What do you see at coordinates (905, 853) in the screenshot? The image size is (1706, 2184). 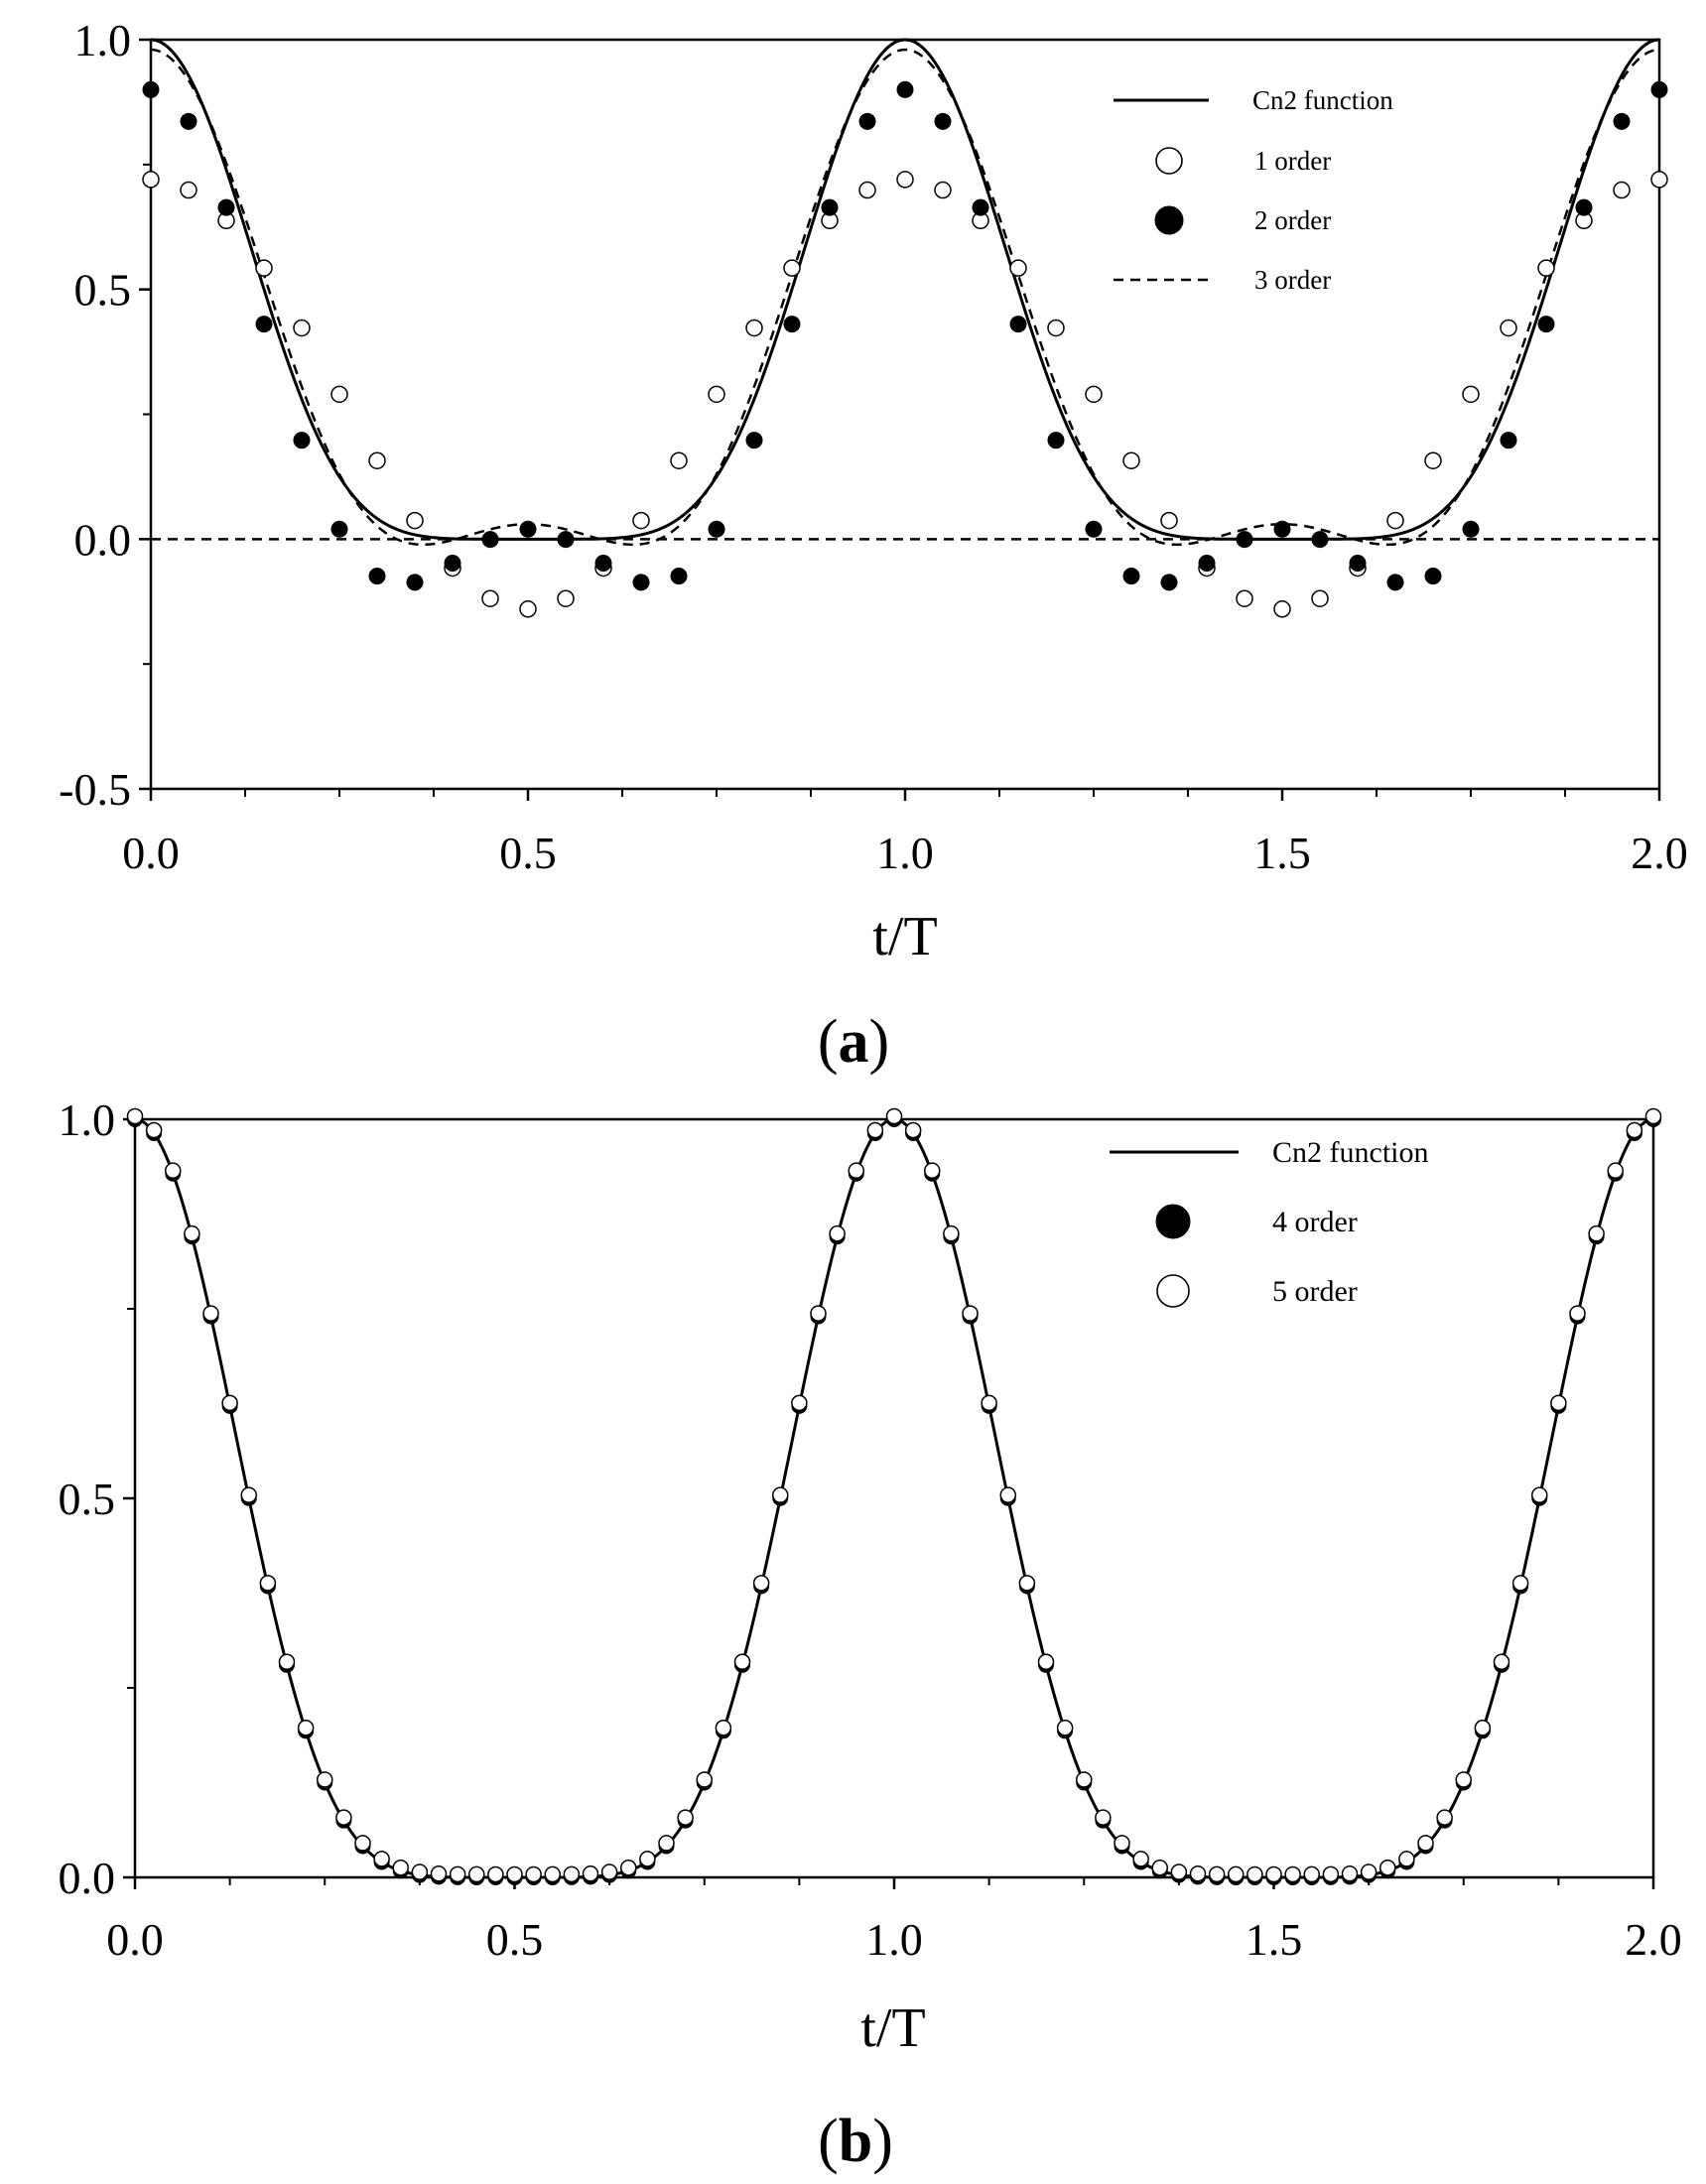 I see `x-tick-label: 1.0` at bounding box center [905, 853].